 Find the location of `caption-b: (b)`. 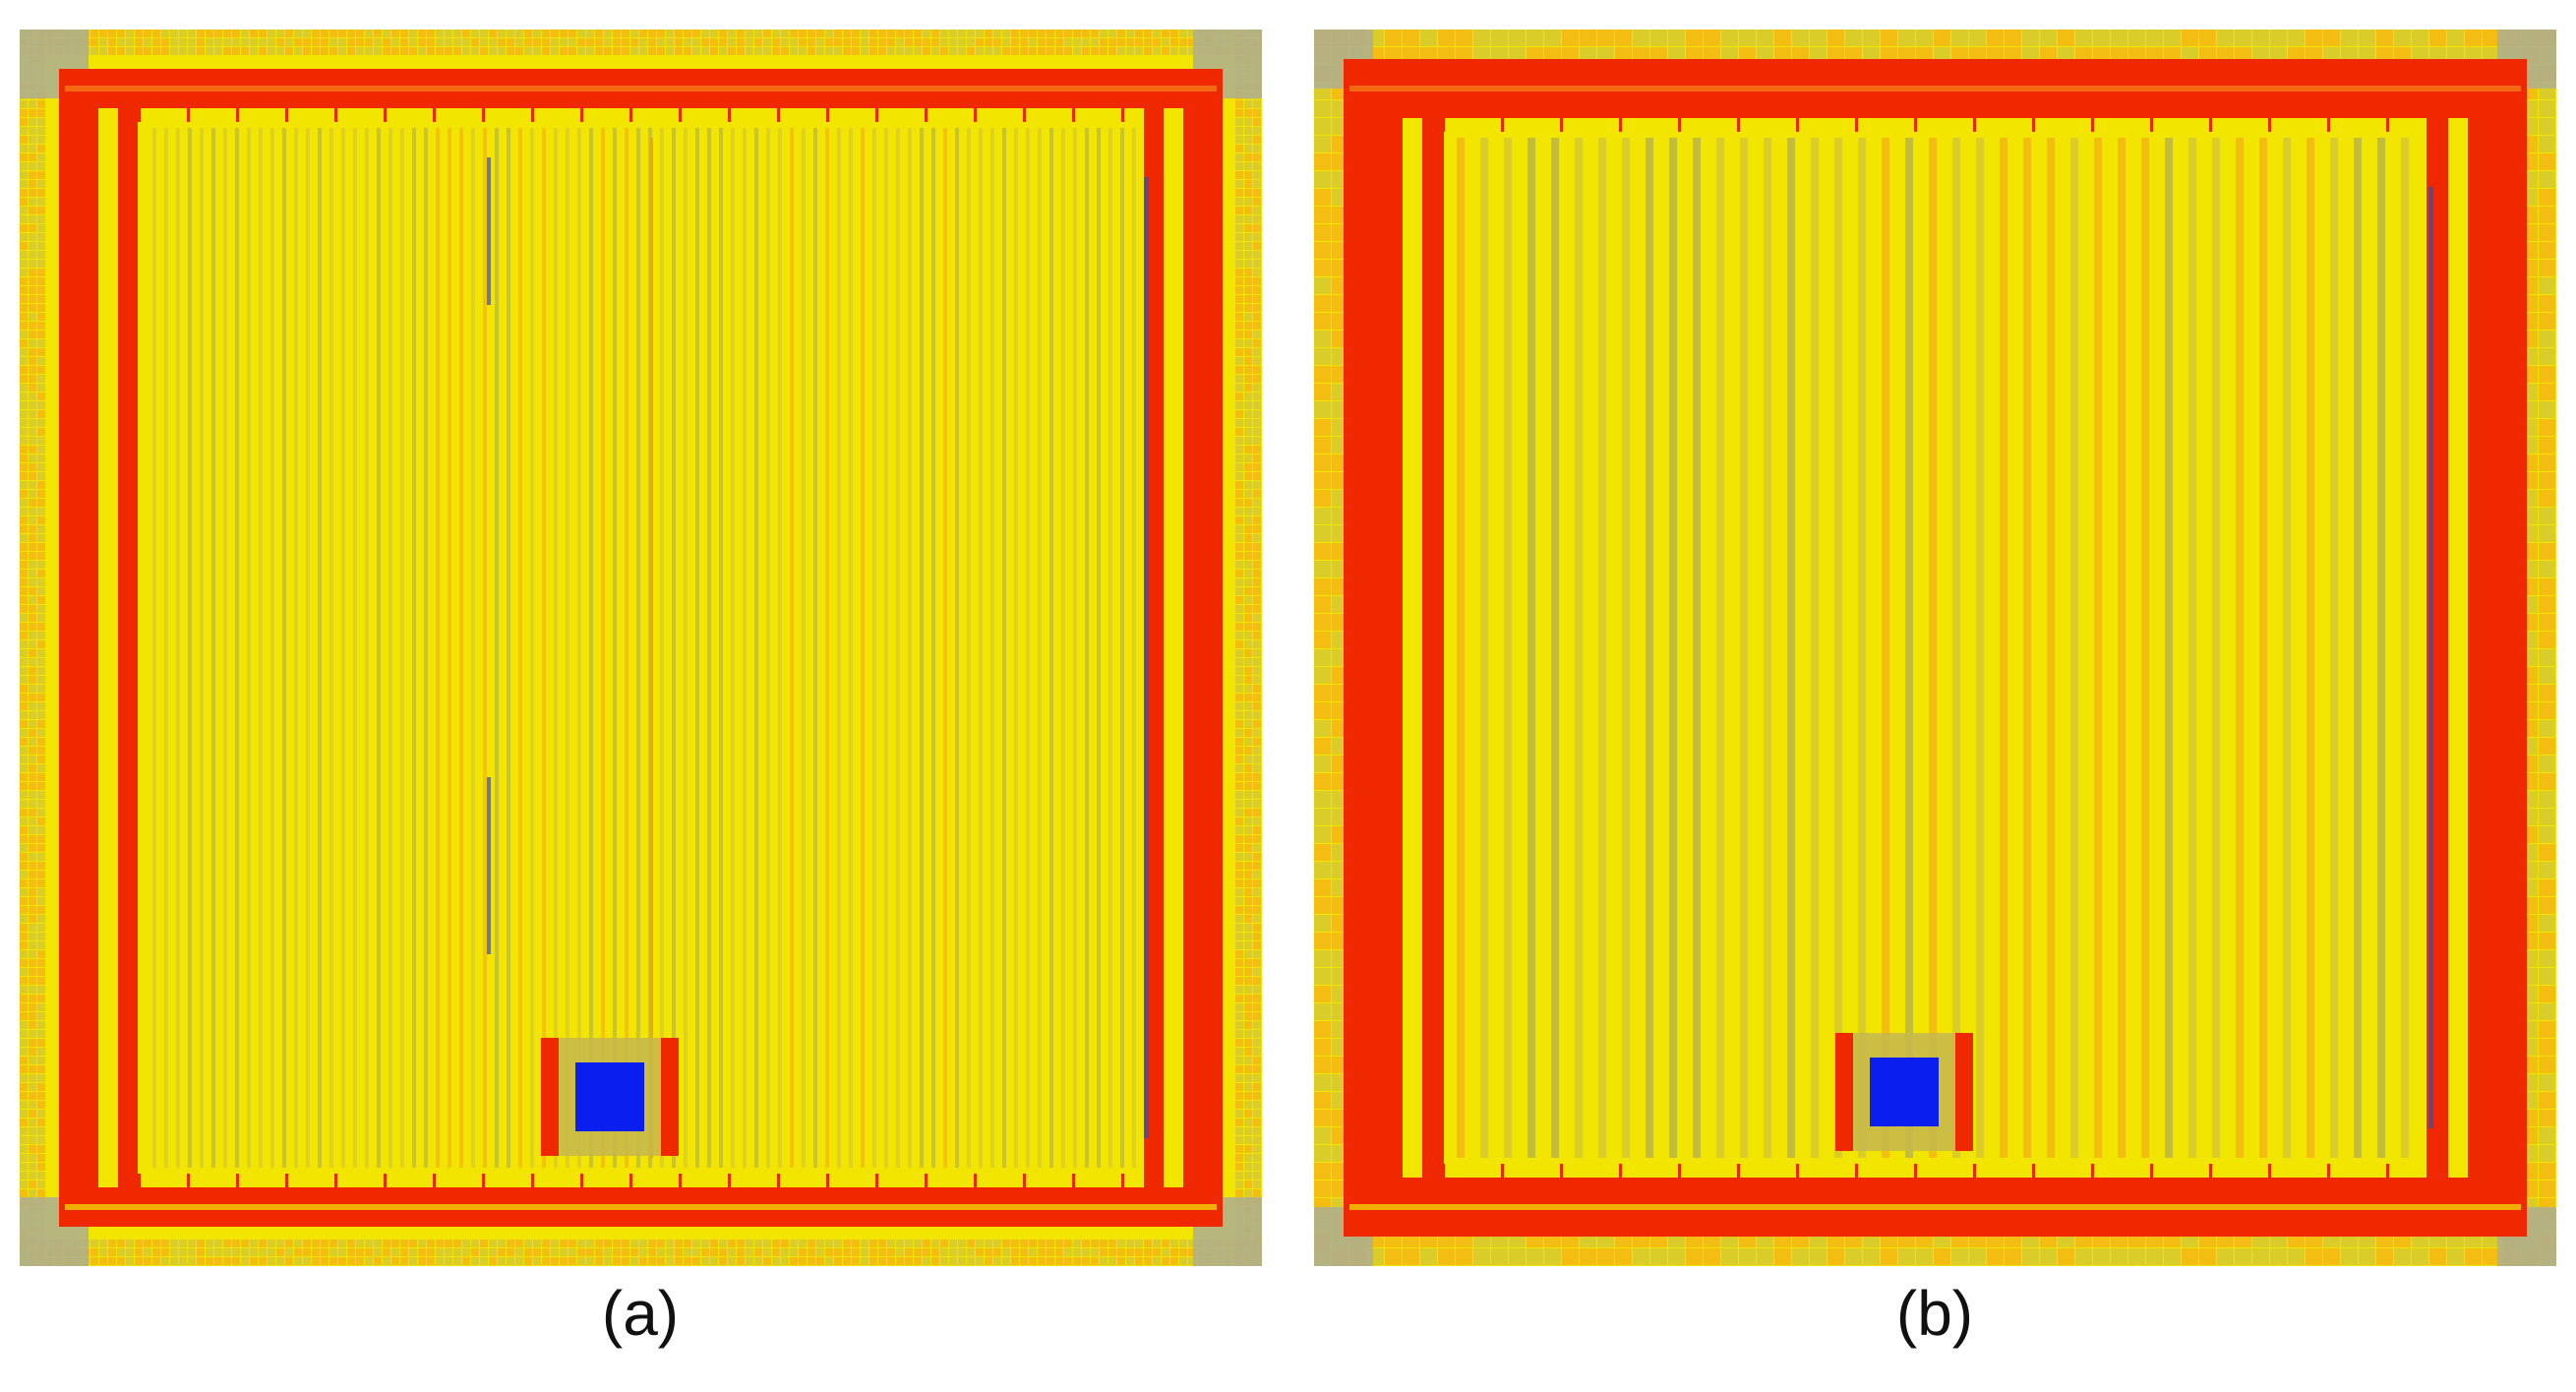

caption-b: (b) is located at coordinates (1934, 1313).